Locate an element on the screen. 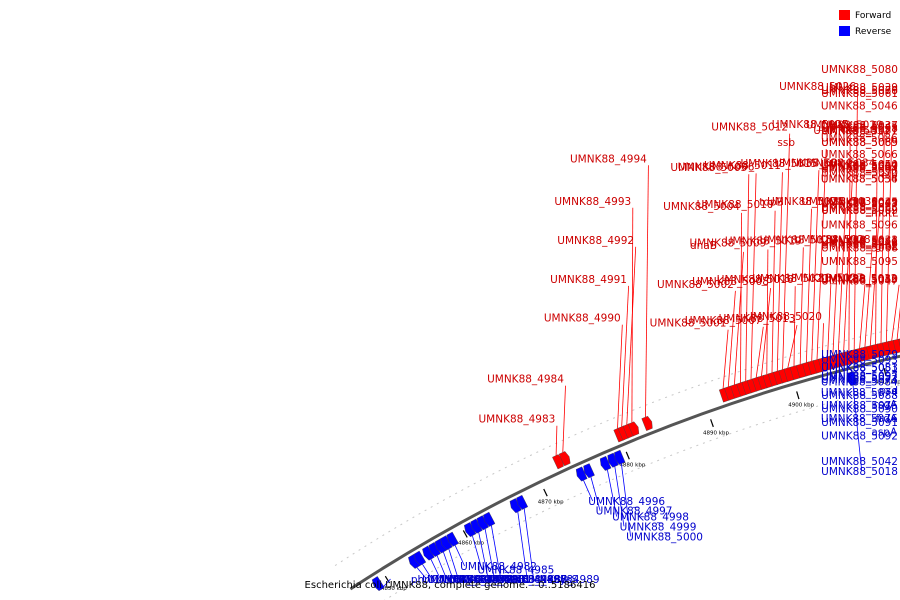  reverse-gene-label: UMNK88_5083 is located at coordinates (859, 368).